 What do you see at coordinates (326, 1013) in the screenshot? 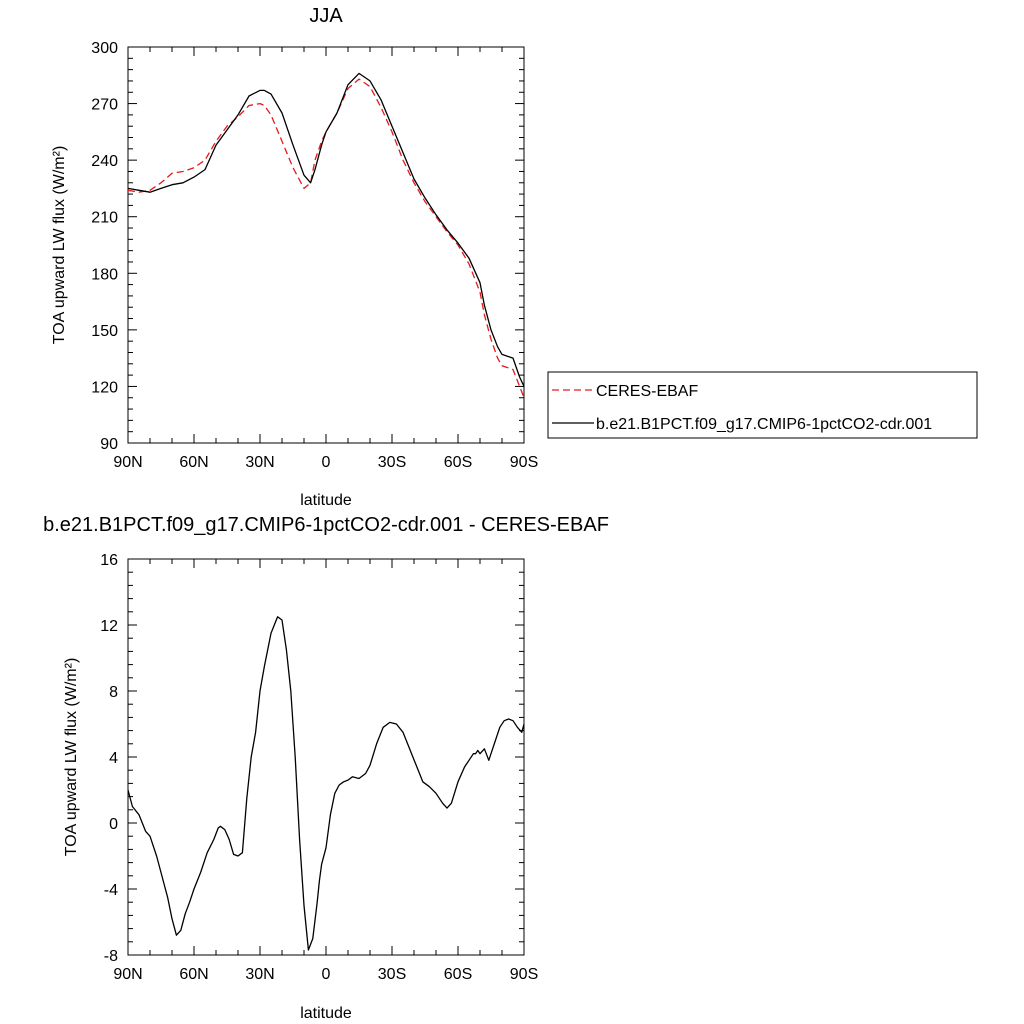
I see `bottom-x-axis-title: latitude` at bounding box center [326, 1013].